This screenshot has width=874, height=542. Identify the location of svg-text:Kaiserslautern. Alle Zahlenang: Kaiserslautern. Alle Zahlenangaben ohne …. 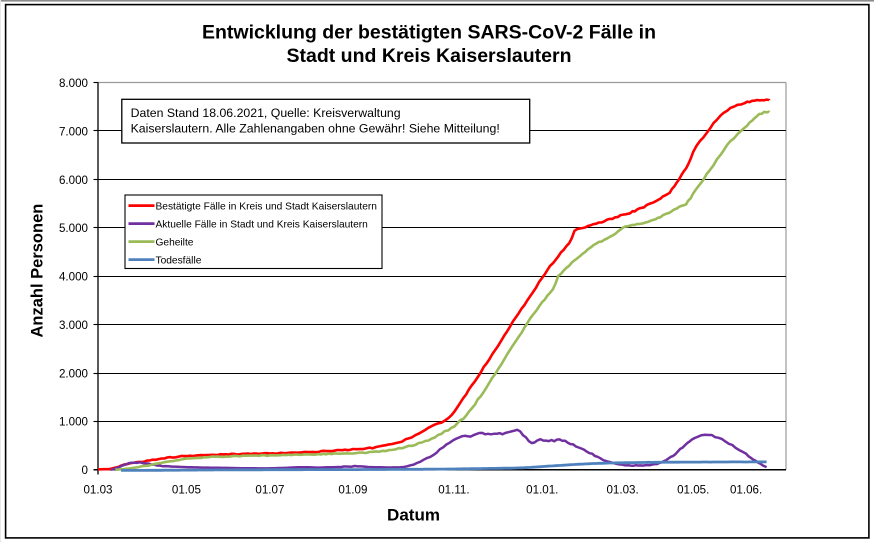
(315, 129).